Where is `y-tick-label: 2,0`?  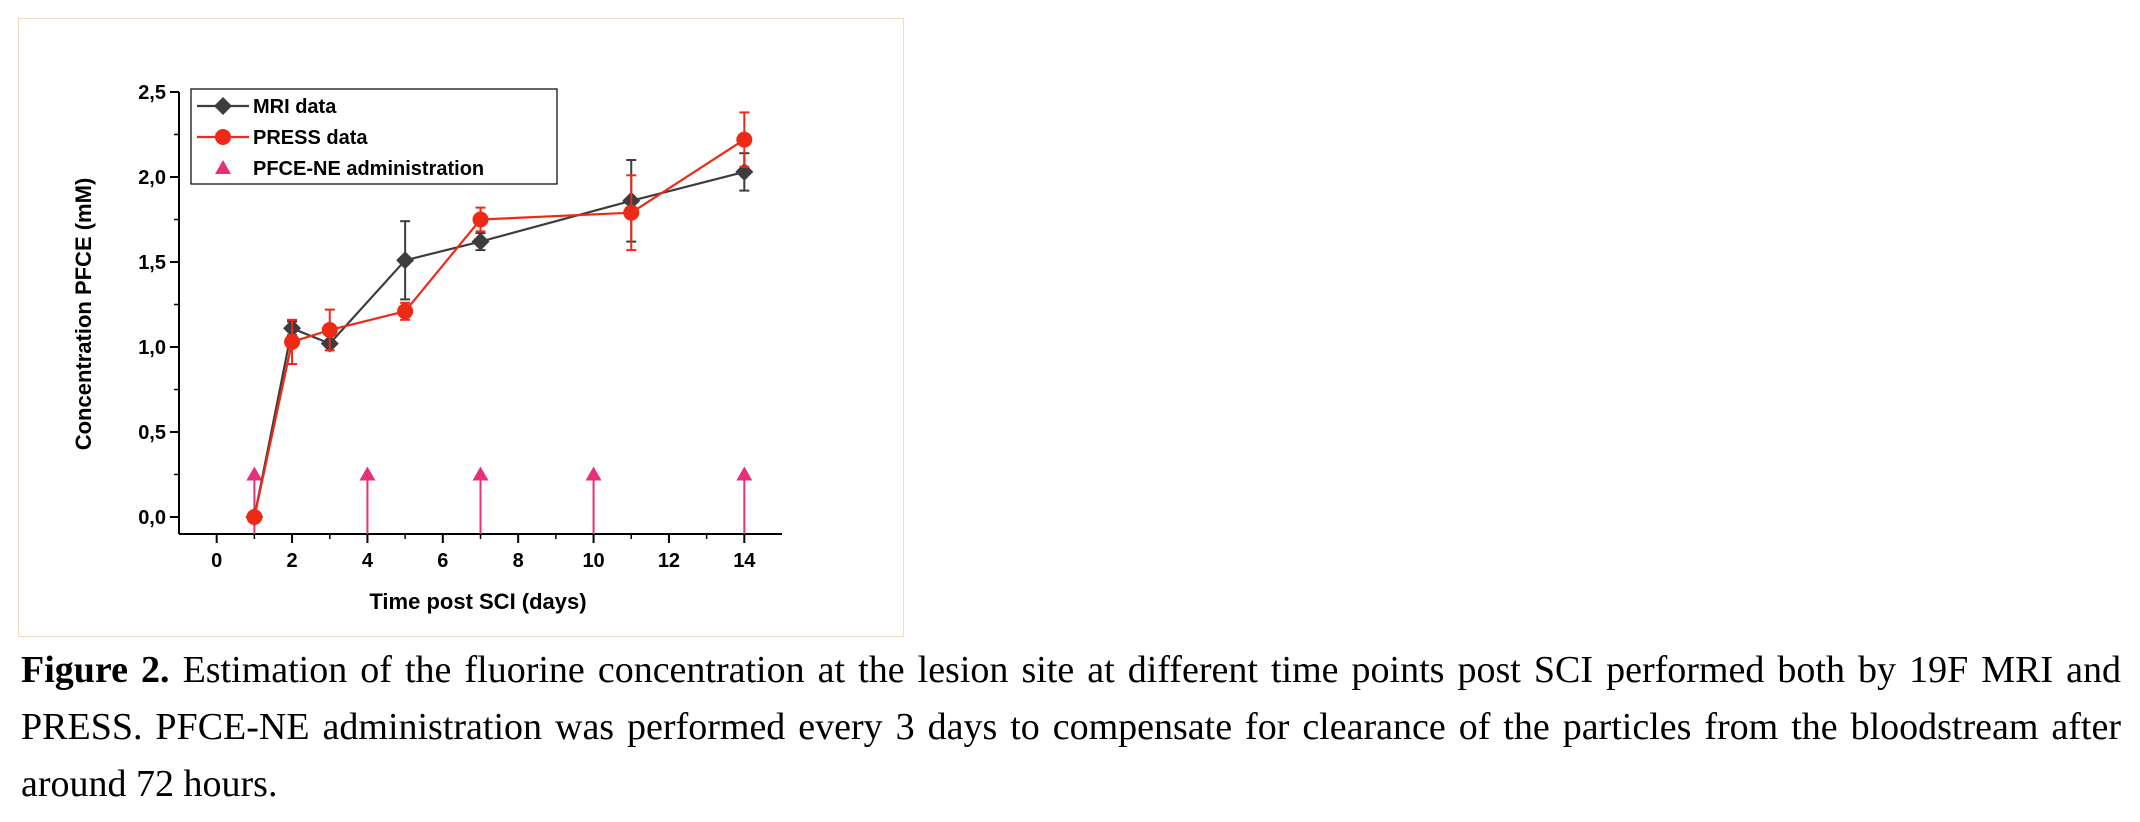 y-tick-label: 2,0 is located at coordinates (152, 178).